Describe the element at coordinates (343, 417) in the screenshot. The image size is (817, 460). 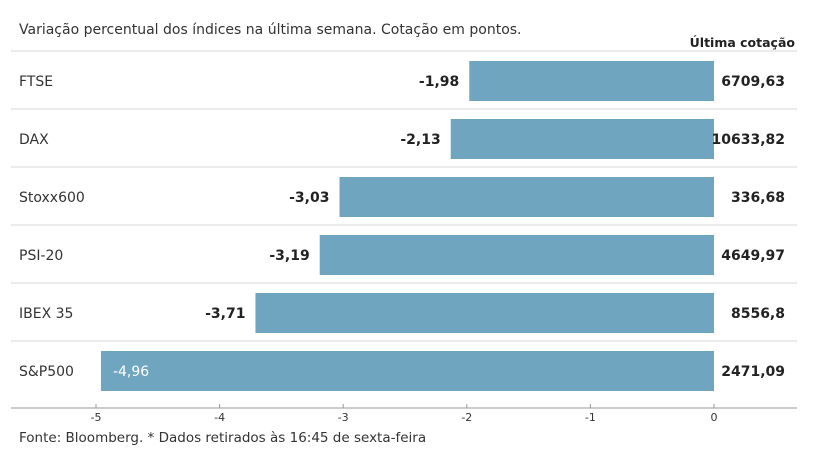
I see `x-tick-label: -3` at that location.